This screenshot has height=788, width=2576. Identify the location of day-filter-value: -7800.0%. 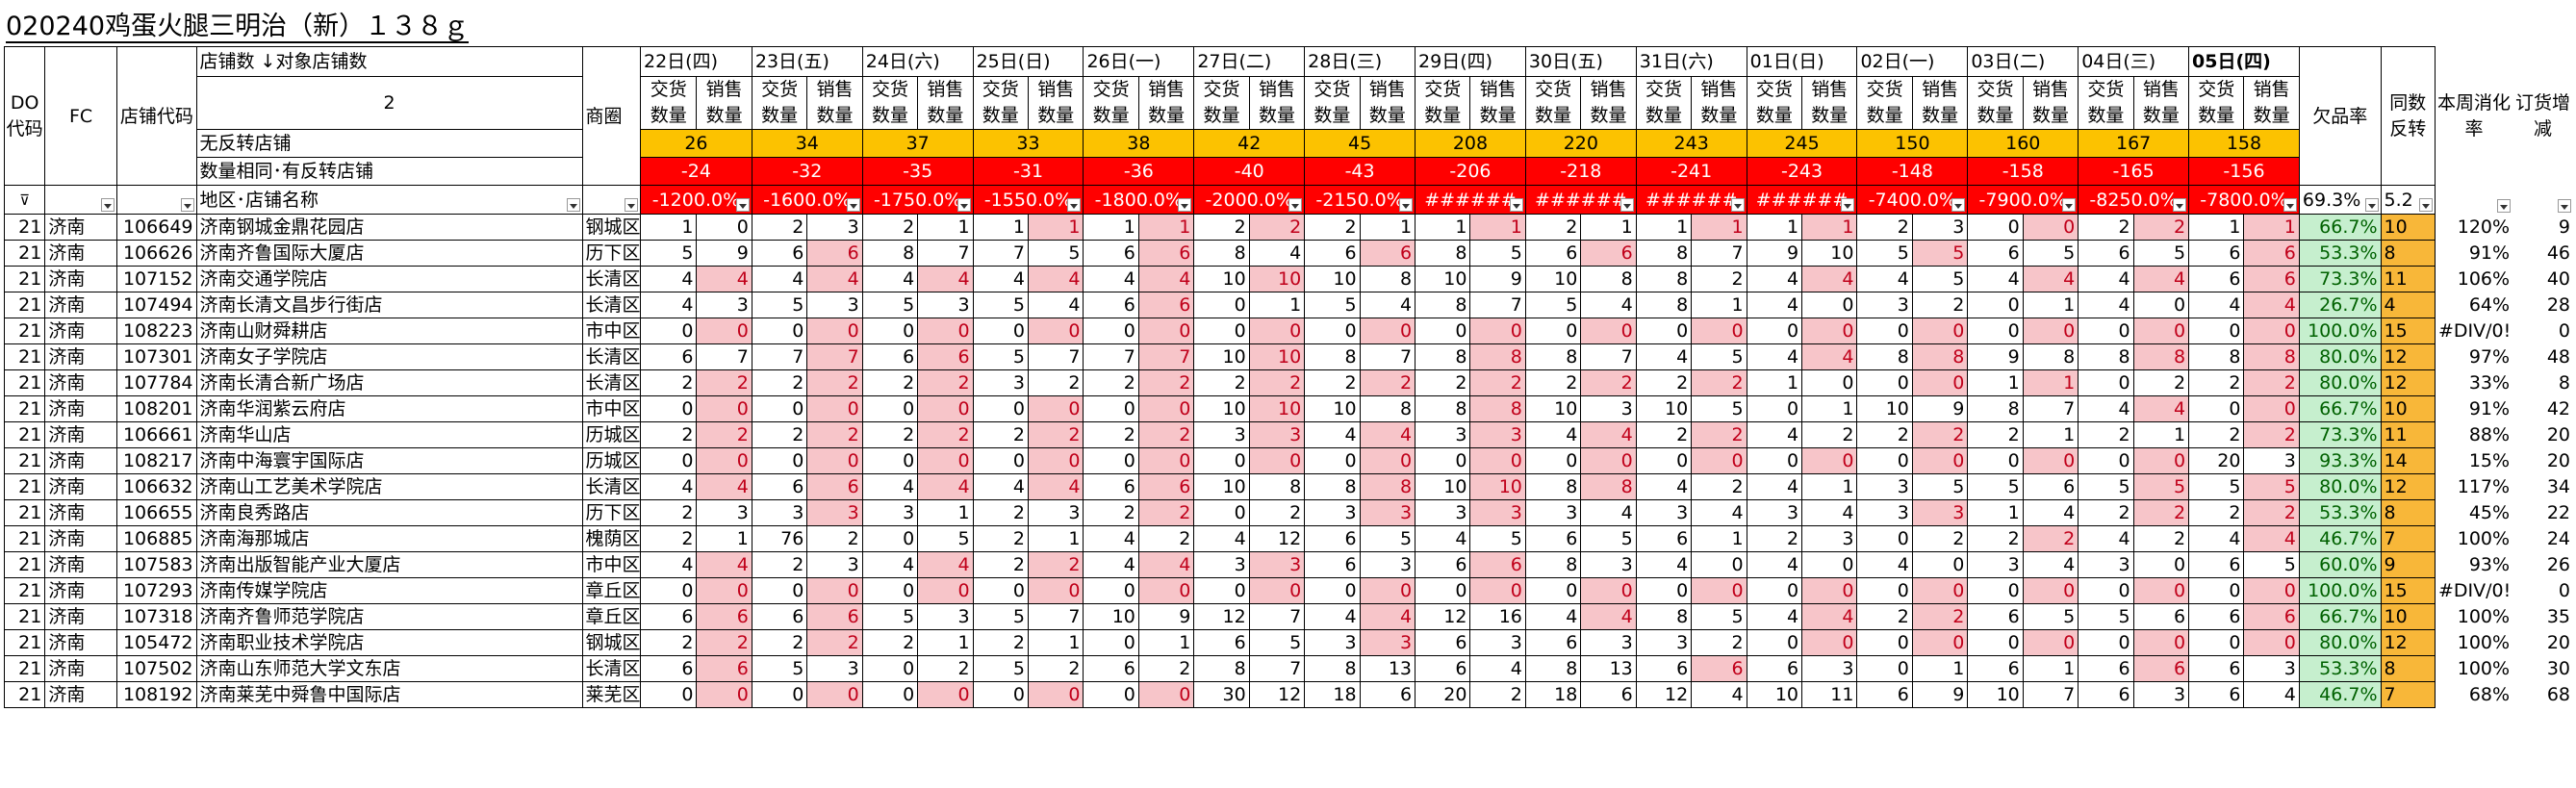
(2244, 200).